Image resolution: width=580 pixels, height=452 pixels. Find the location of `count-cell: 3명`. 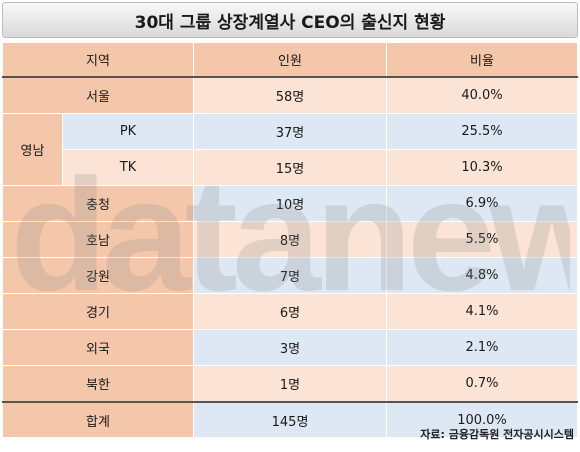

count-cell: 3명 is located at coordinates (290, 347).